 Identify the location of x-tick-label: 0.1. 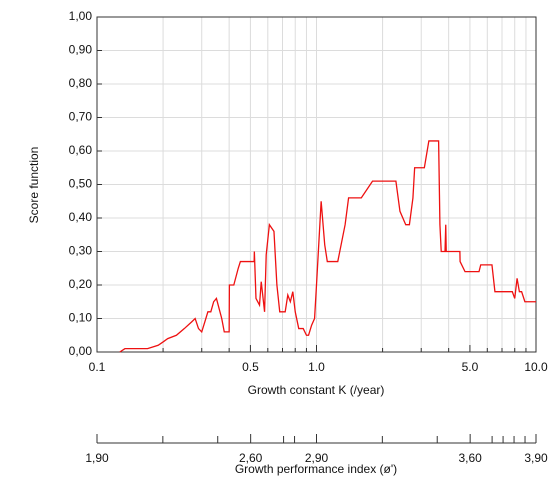
(97, 367).